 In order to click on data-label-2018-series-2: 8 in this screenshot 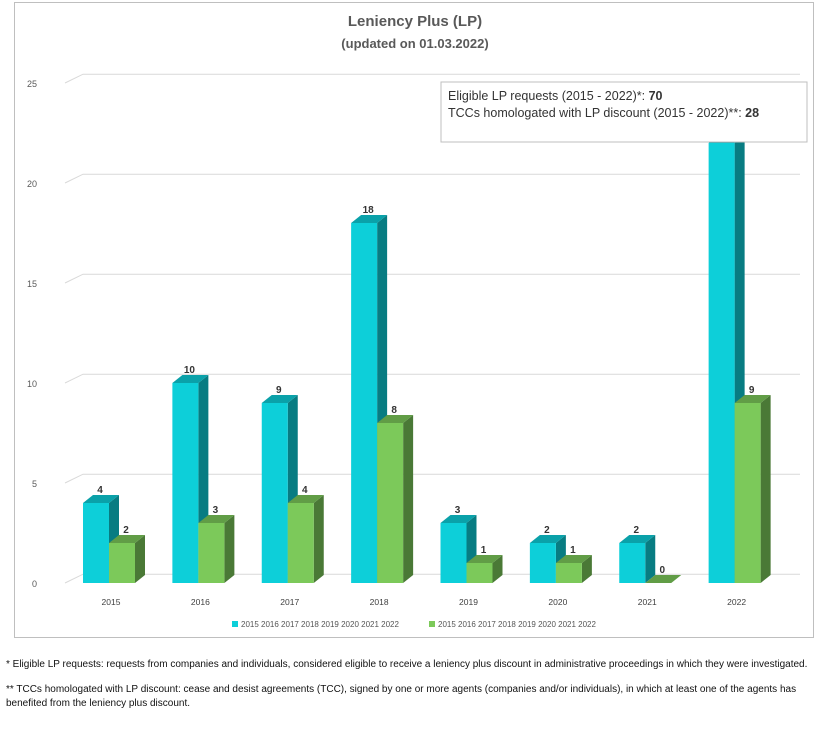, I will do `click(394, 410)`.